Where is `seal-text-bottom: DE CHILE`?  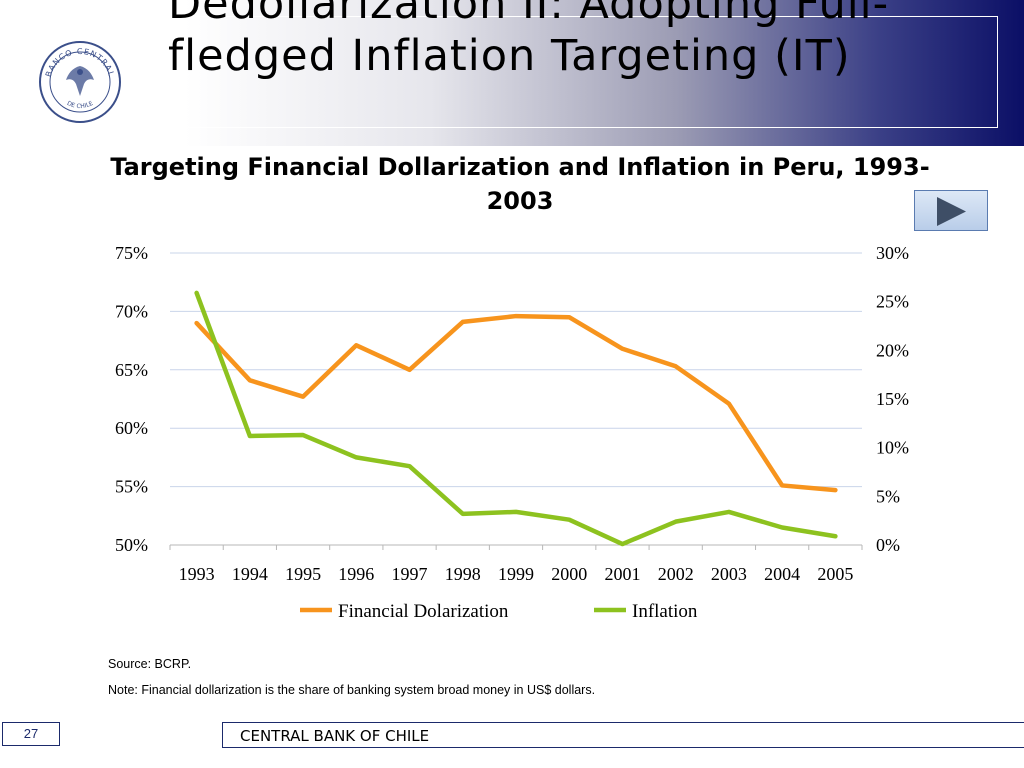 seal-text-bottom: DE CHILE is located at coordinates (80, 105).